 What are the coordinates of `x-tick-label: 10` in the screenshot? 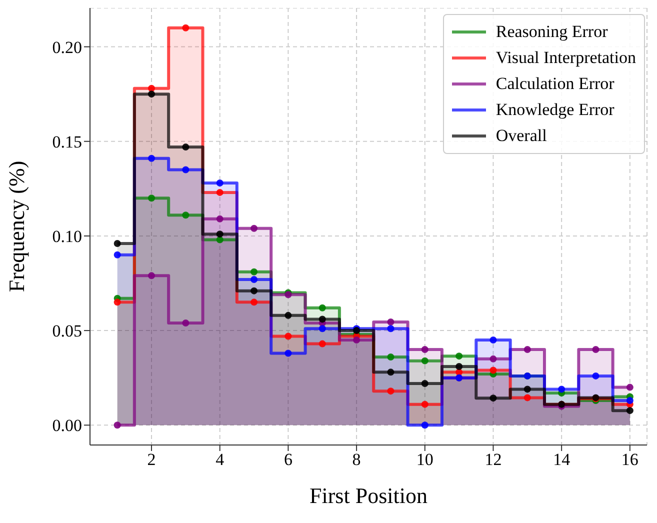 It's located at (425, 460).